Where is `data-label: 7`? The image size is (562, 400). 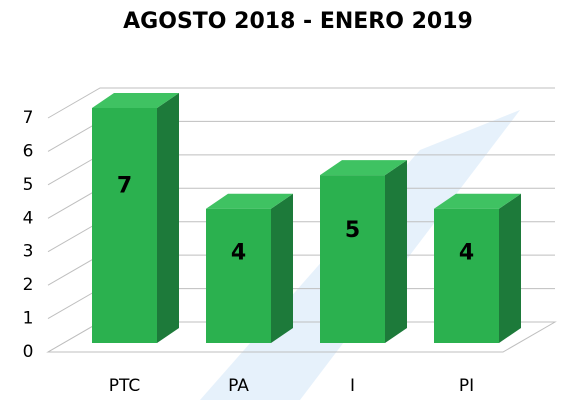 data-label: 7 is located at coordinates (124, 185).